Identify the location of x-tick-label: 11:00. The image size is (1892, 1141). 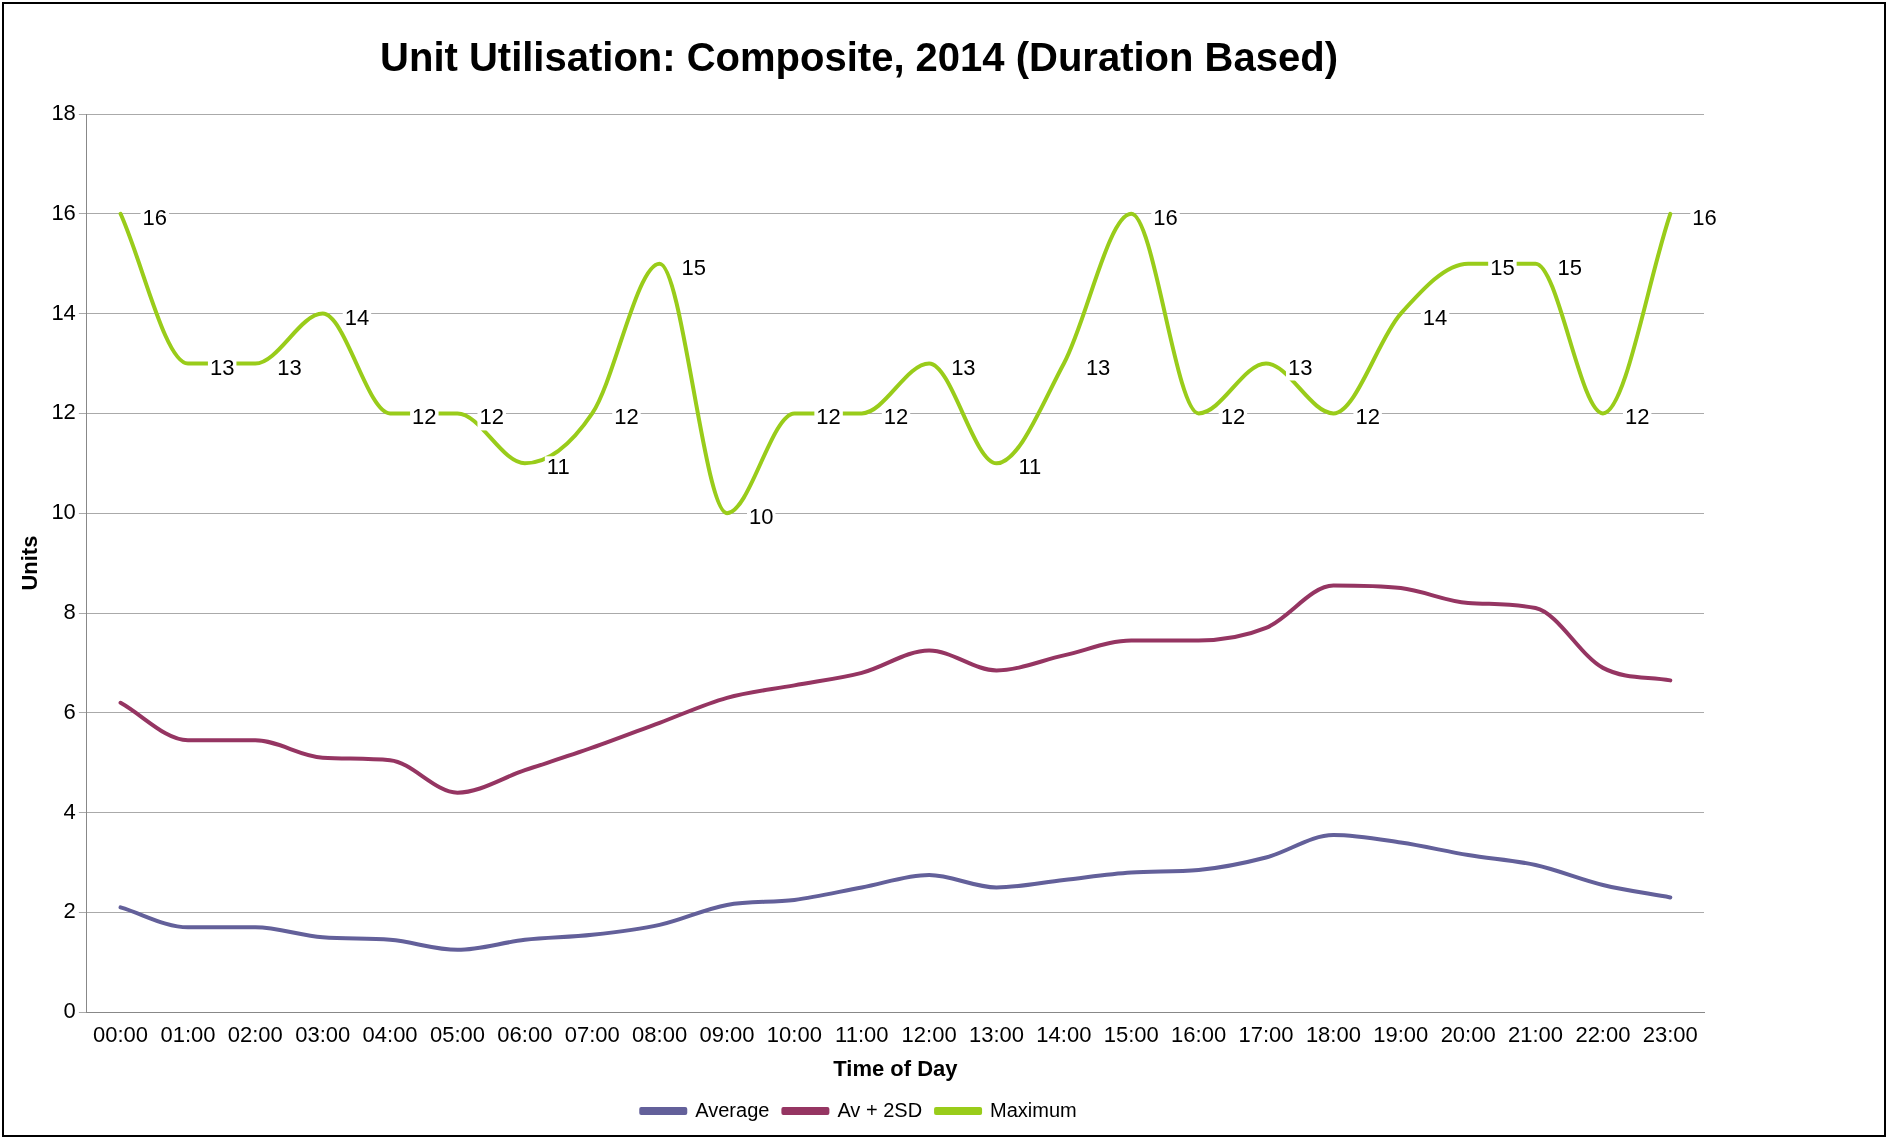
(862, 1035).